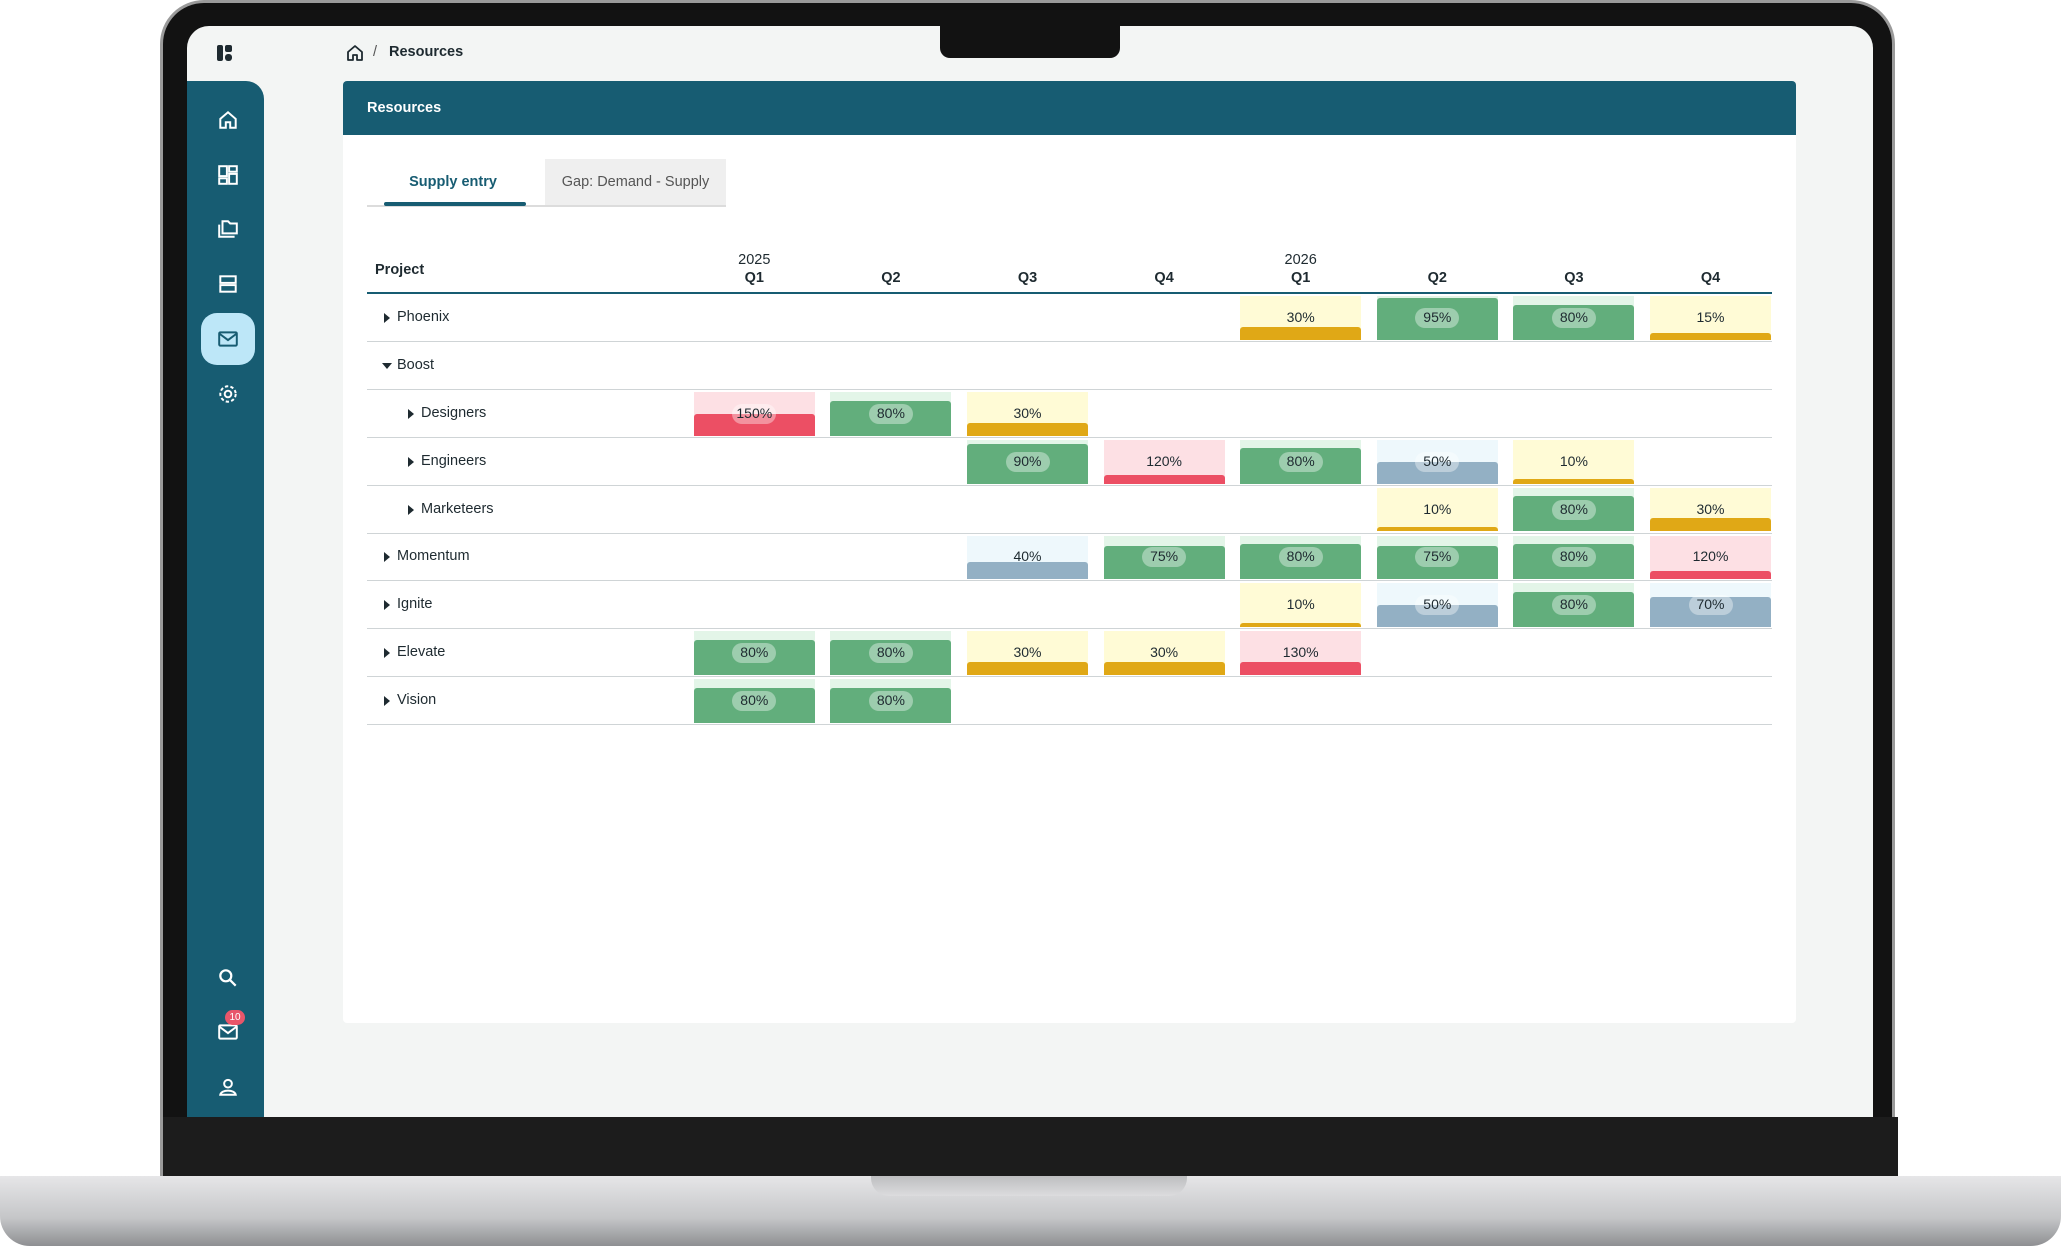  What do you see at coordinates (228, 1087) in the screenshot?
I see `nav-profile` at bounding box center [228, 1087].